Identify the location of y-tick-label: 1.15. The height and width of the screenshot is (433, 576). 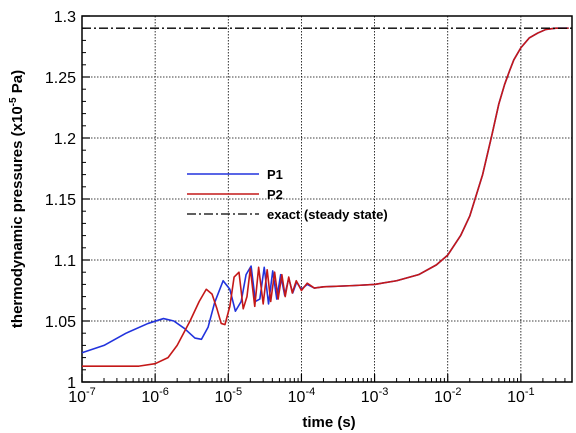
(60, 200).